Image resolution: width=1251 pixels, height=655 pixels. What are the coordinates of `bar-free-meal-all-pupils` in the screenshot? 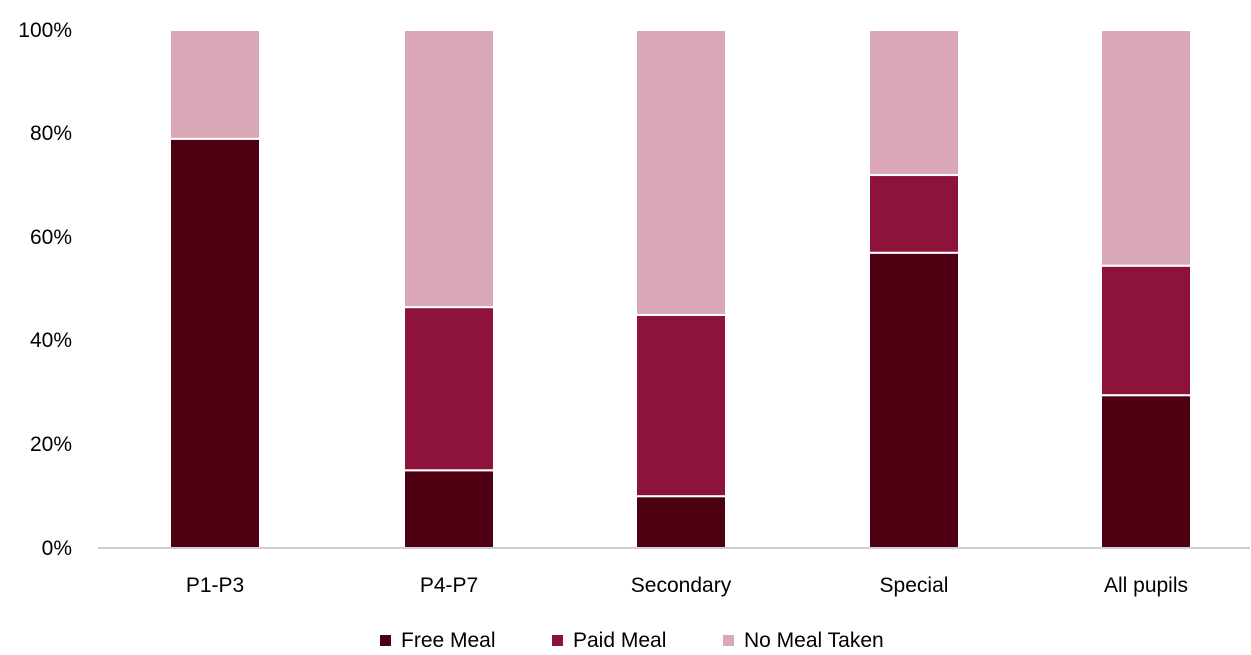 It's located at (1146, 471).